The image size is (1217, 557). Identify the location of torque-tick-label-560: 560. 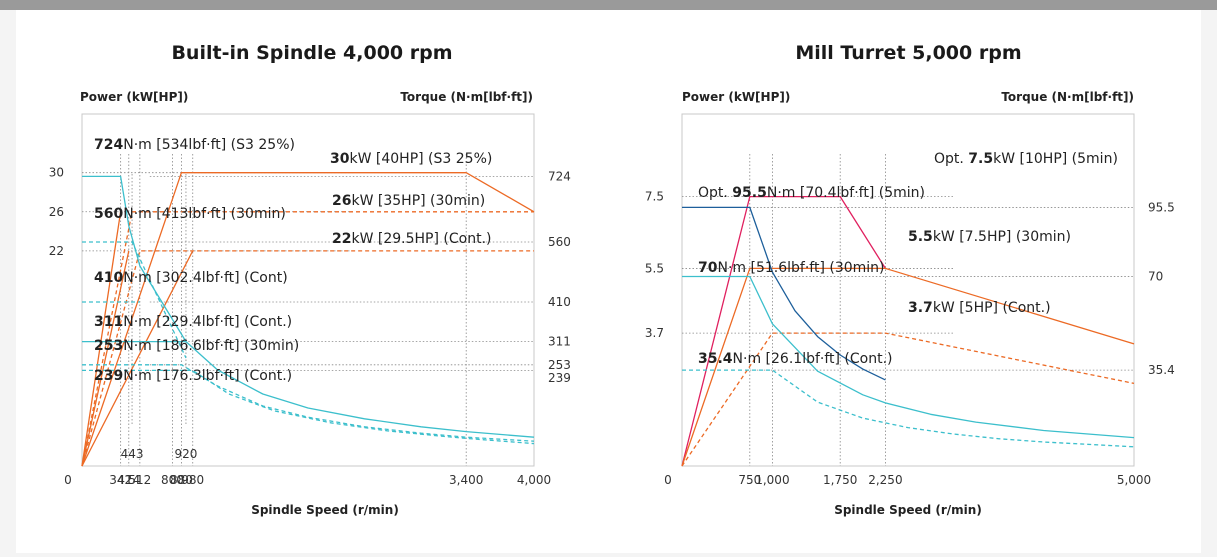
(559, 242).